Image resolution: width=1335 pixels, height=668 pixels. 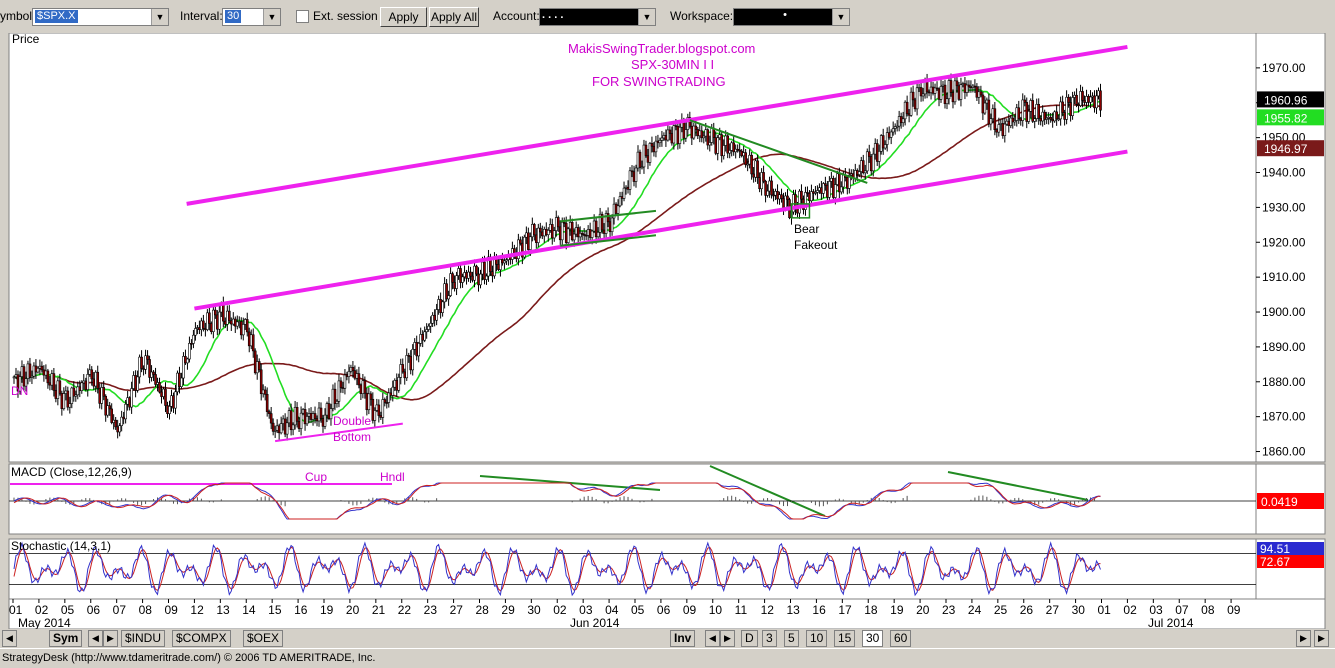 What do you see at coordinates (638, 610) in the screenshot?
I see `x-tick-label: 05` at bounding box center [638, 610].